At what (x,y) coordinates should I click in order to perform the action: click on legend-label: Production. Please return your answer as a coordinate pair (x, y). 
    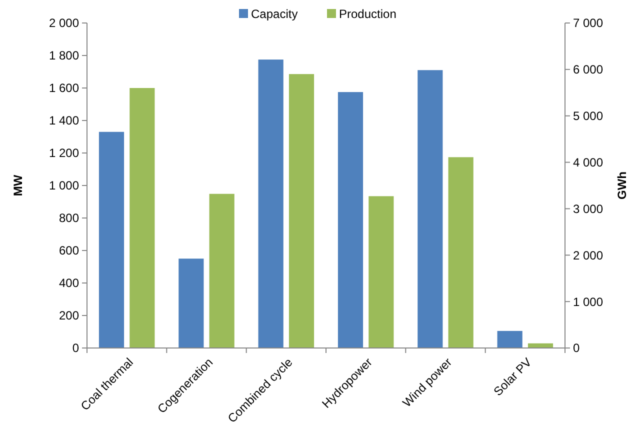
    Looking at the image, I should click on (367, 14).